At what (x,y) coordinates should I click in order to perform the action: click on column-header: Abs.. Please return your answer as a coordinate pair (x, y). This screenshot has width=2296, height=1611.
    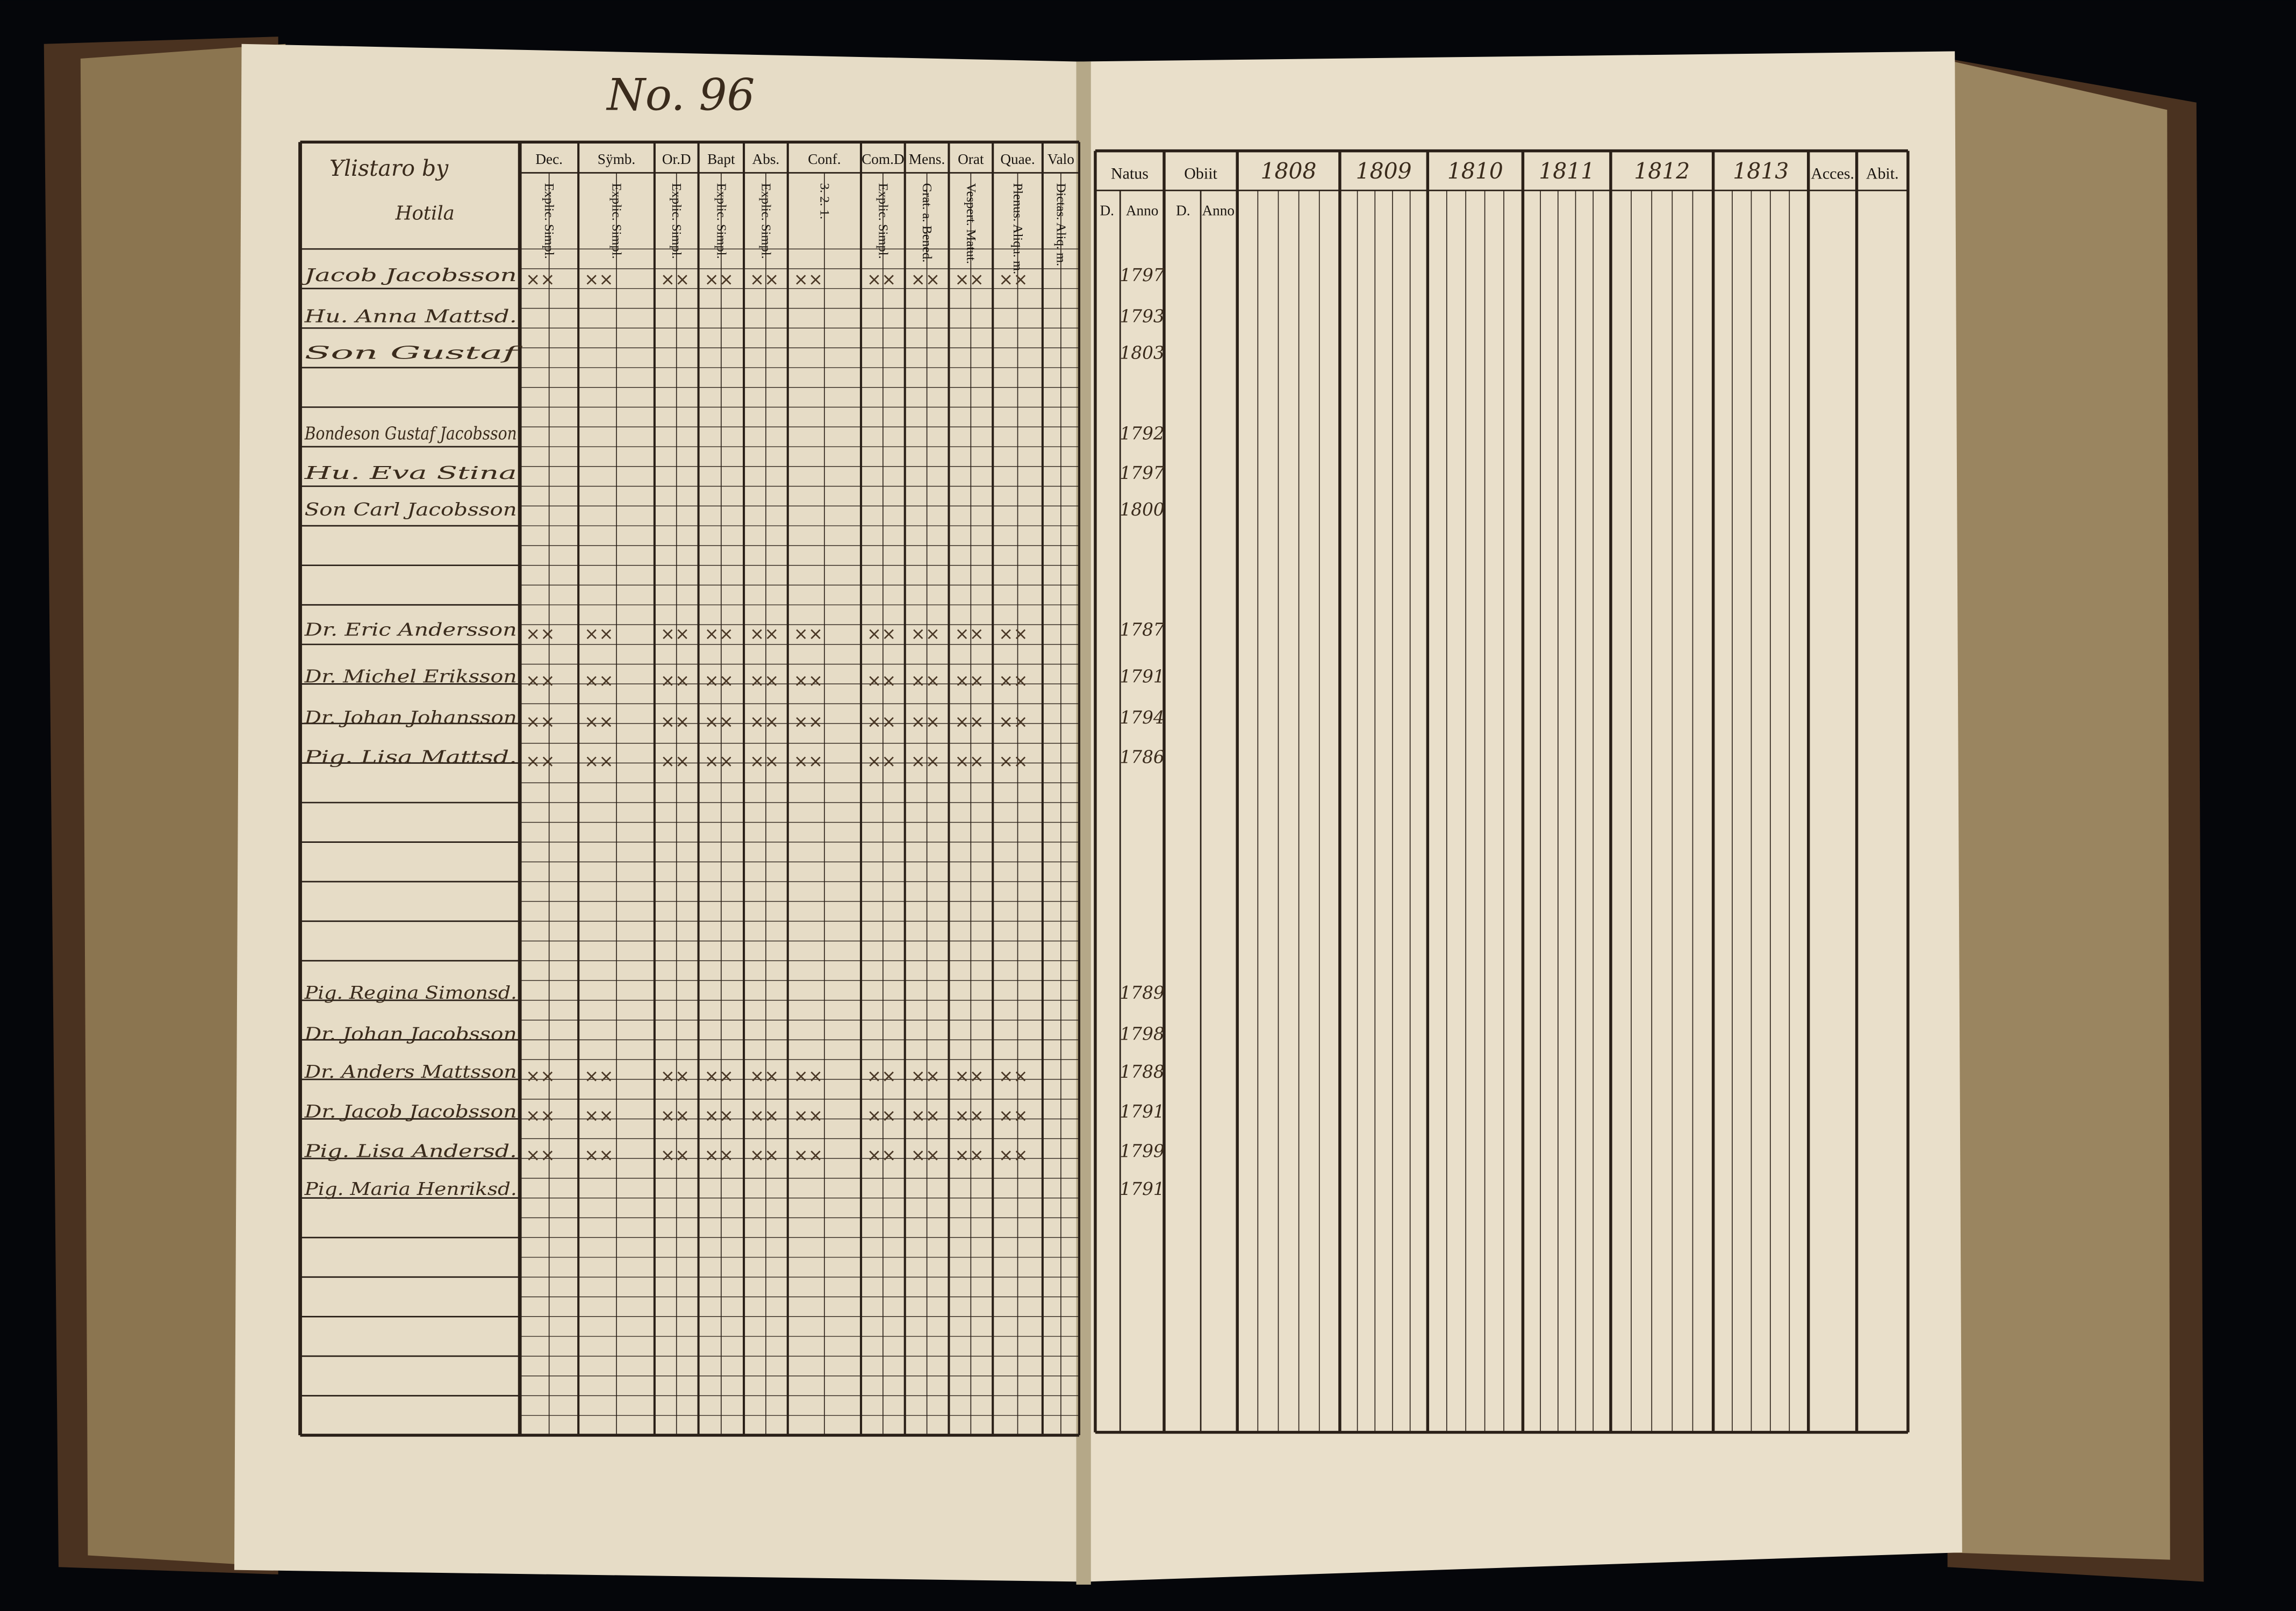
    Looking at the image, I should click on (766, 159).